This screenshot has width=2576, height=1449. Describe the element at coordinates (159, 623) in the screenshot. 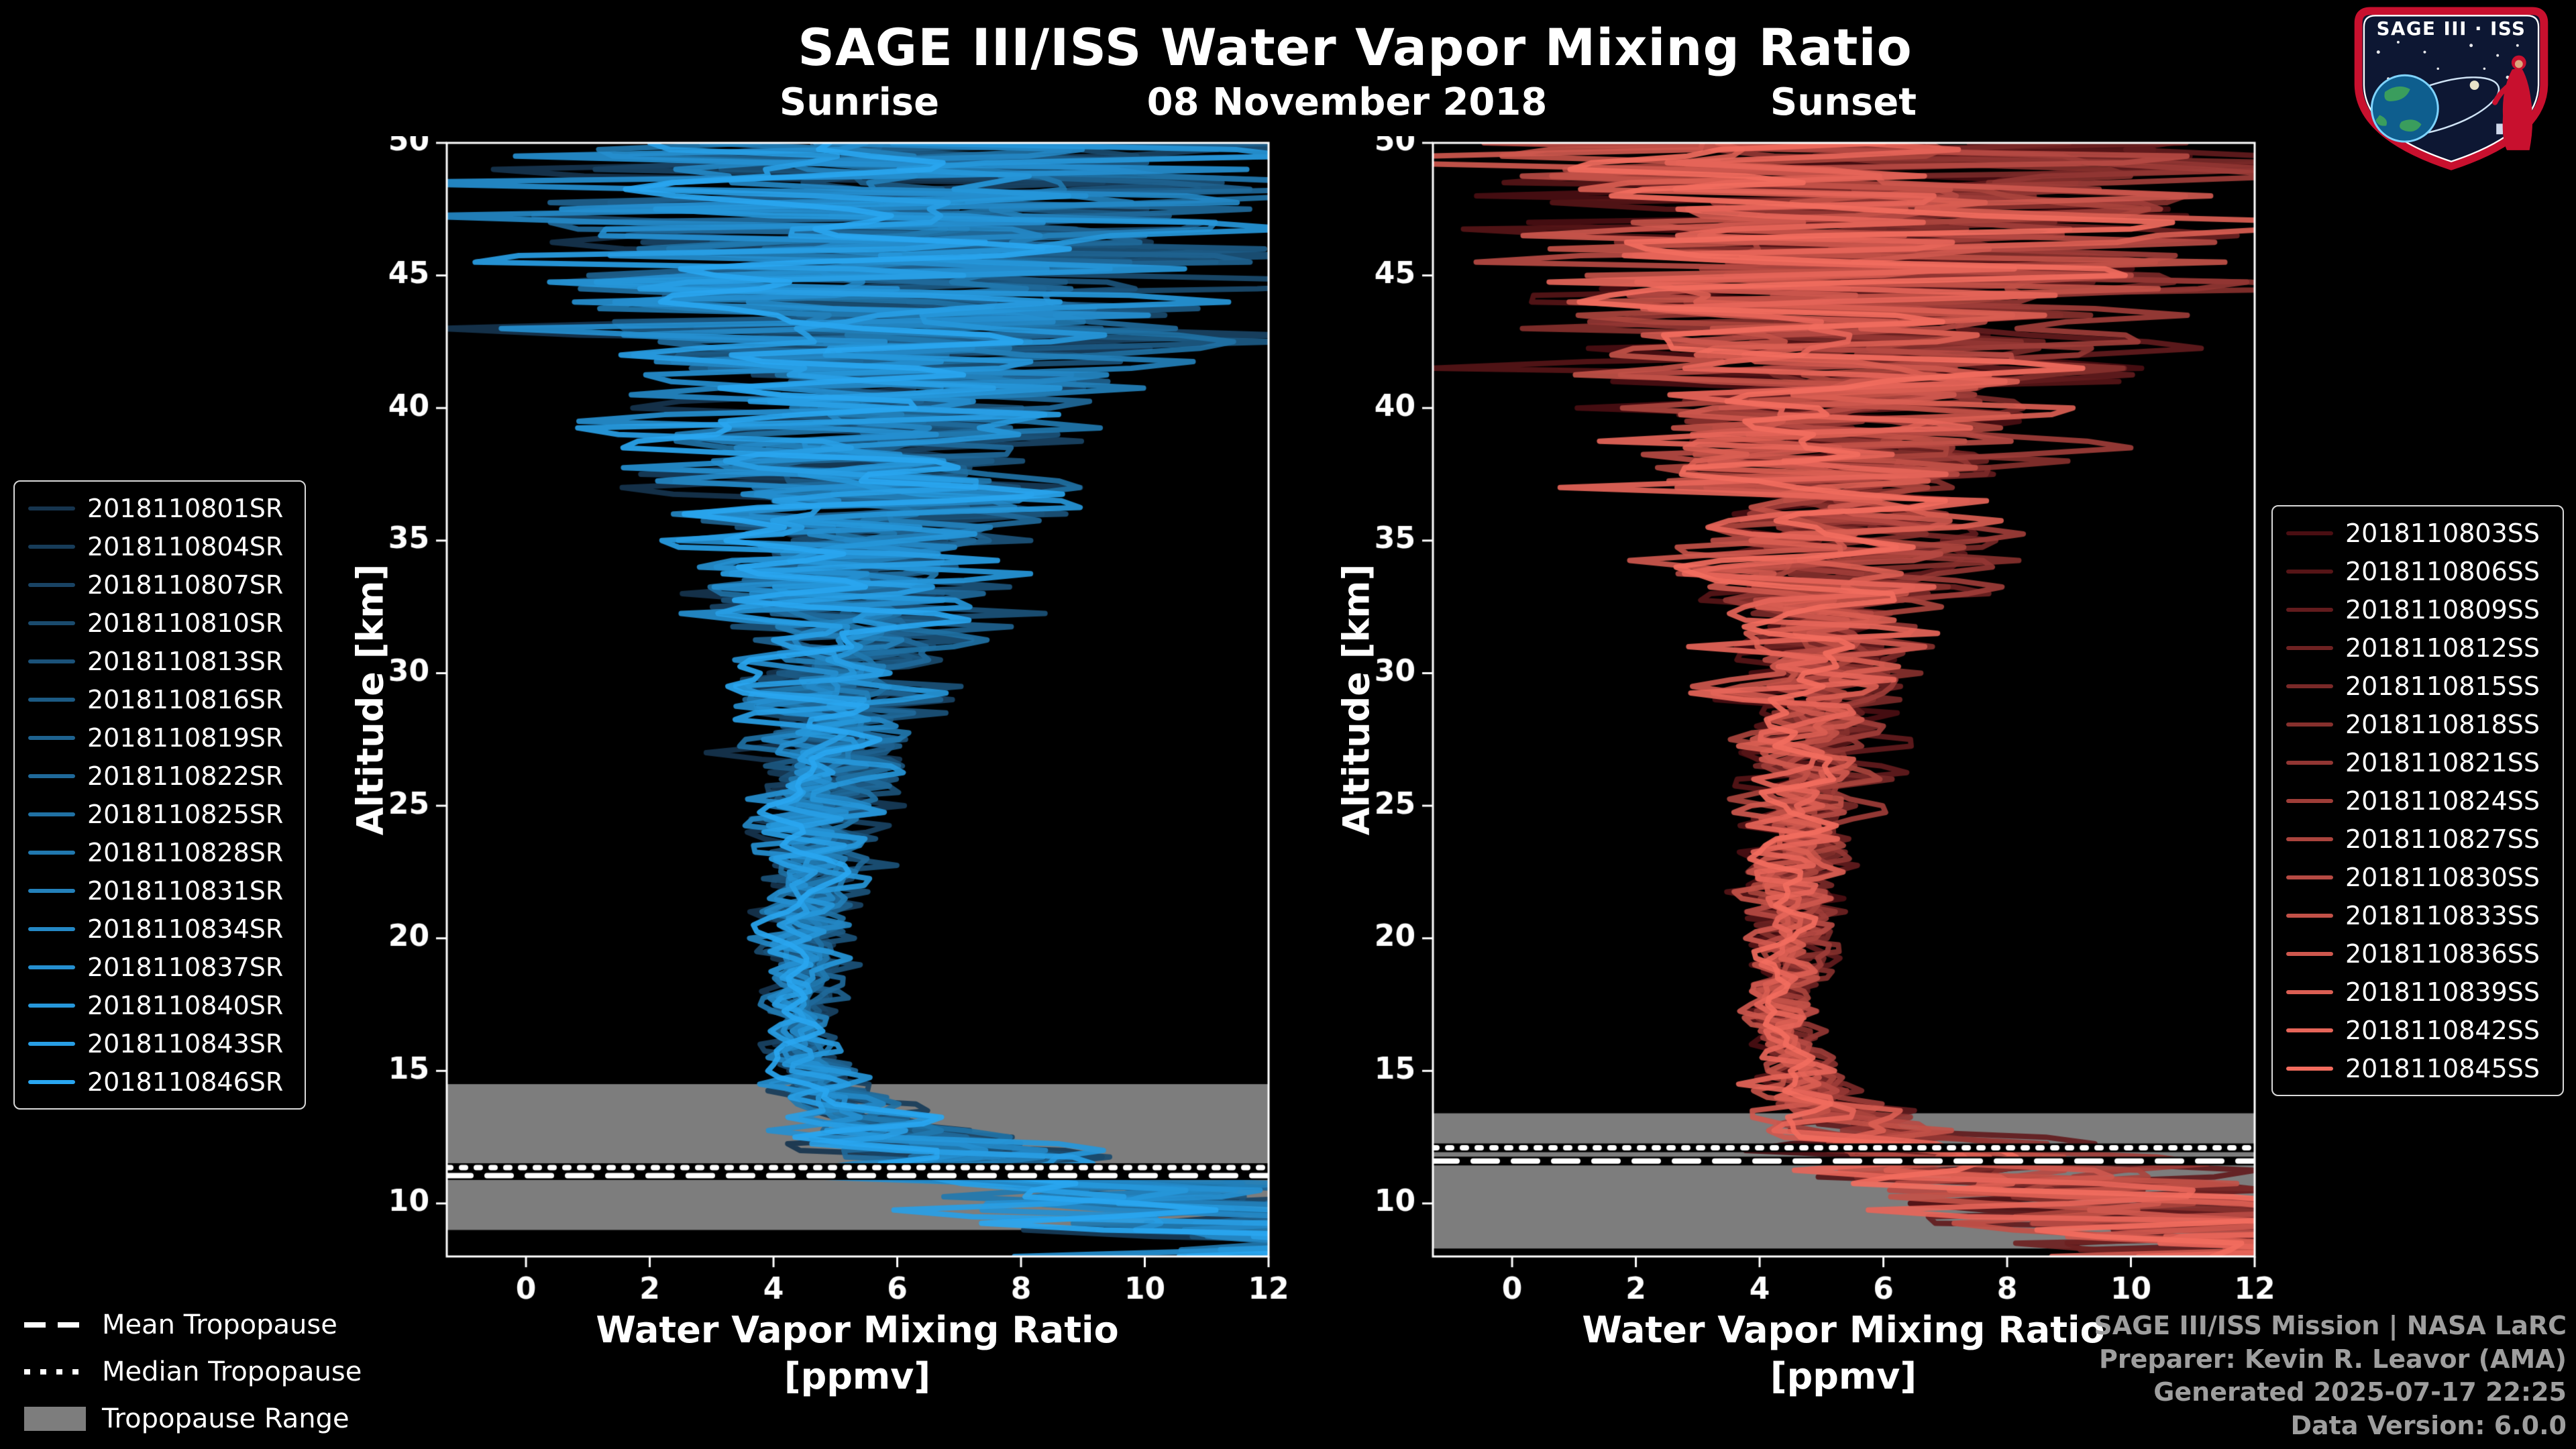

I see `legend-item: 2018110810SR` at that location.